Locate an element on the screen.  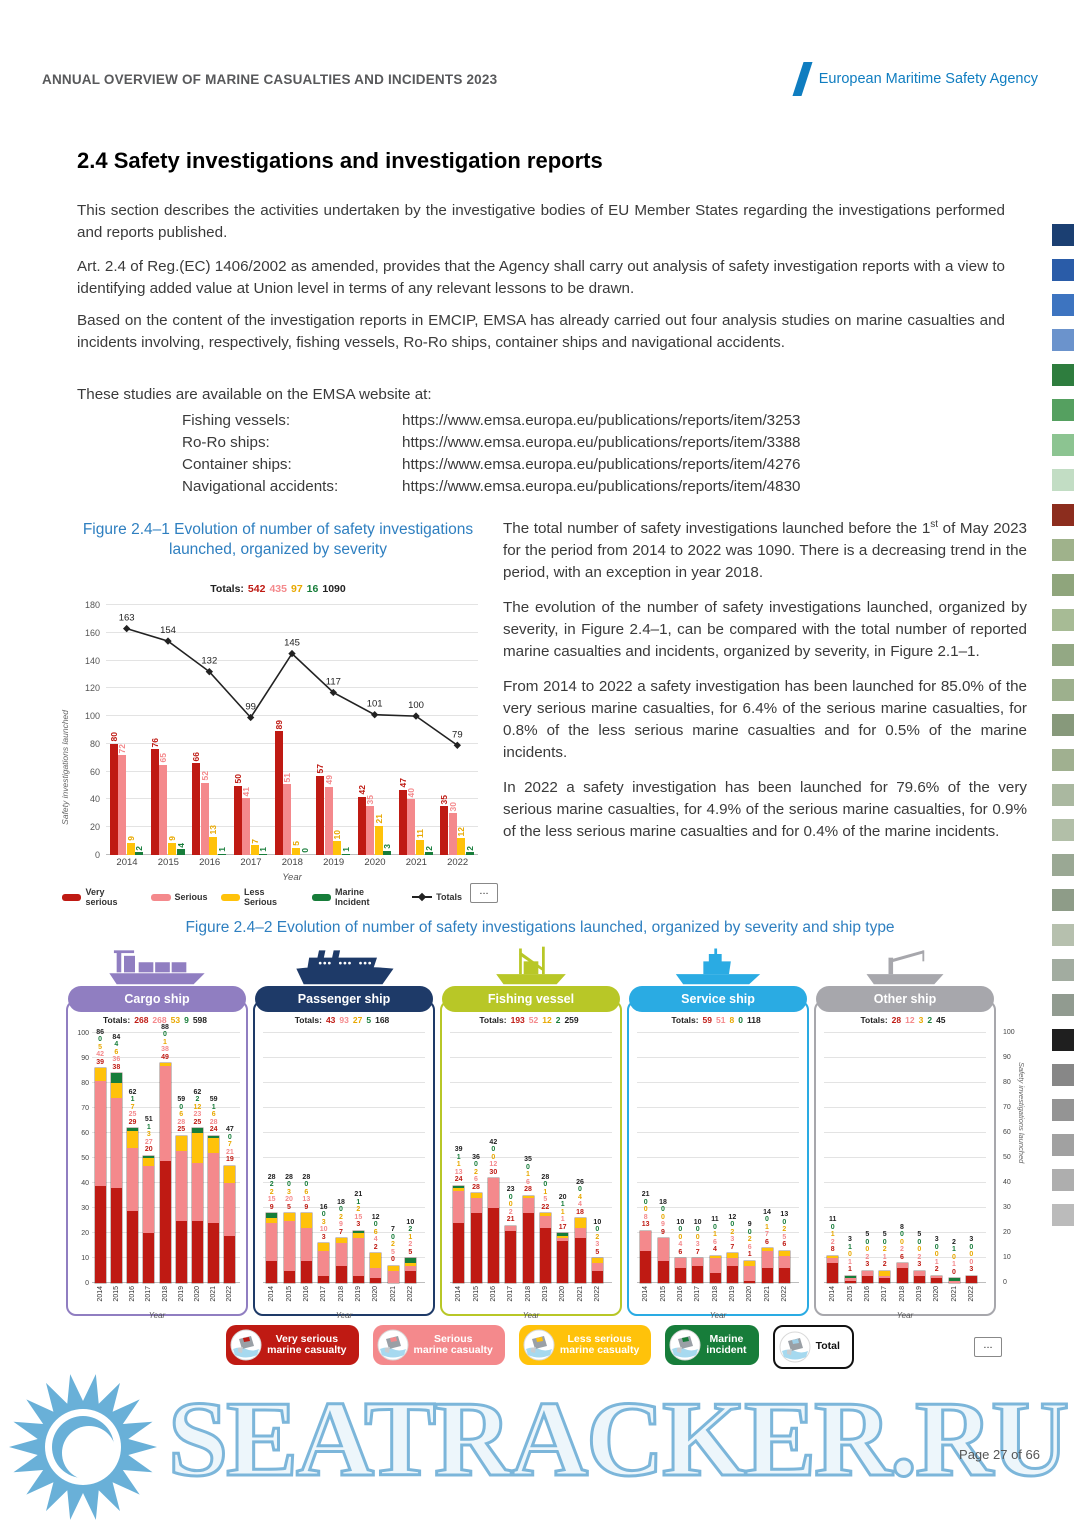
annotation-value: 36 is located at coordinates (476, 1157).